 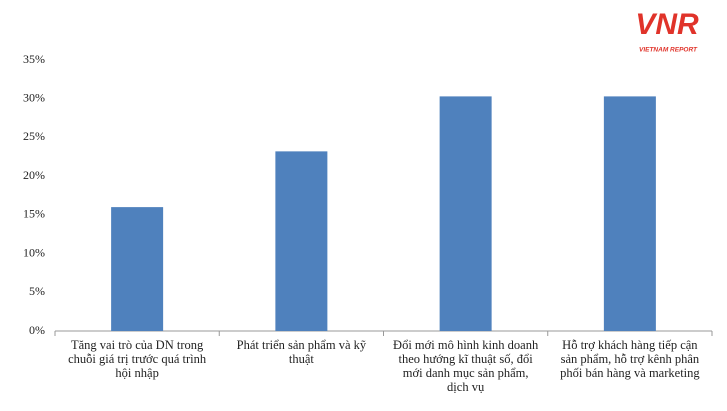 I want to click on y-tick-label: 5%, so click(x=37, y=291).